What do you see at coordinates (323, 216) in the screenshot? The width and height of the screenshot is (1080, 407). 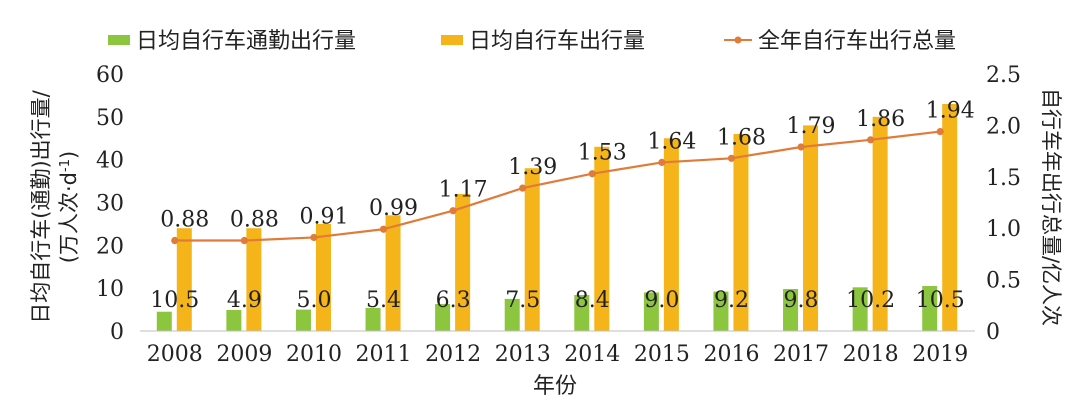 I see `data-label-annual: 0.91` at bounding box center [323, 216].